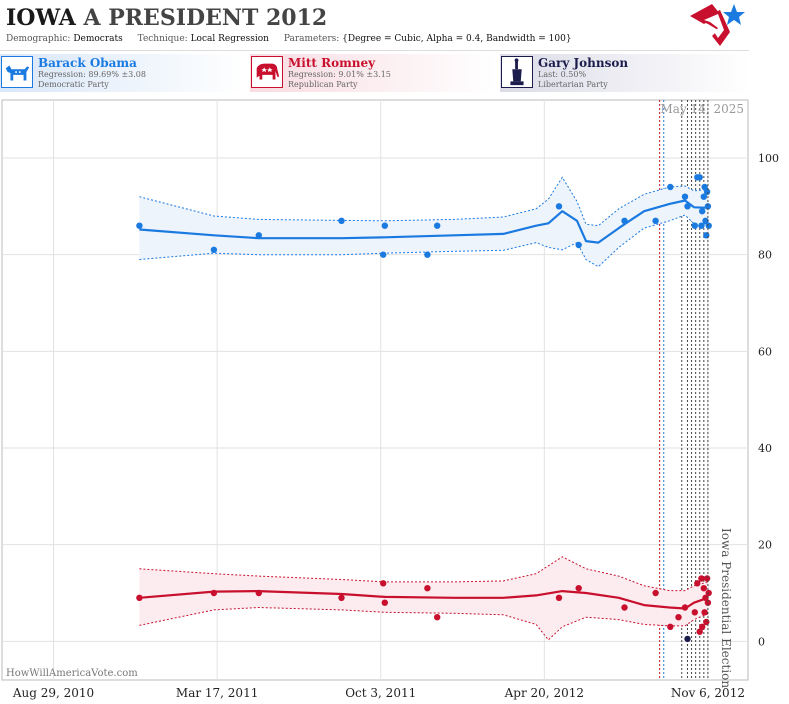 This screenshot has width=789, height=704. I want to click on x-tick-label: Apr 20, 2012, so click(544, 693).